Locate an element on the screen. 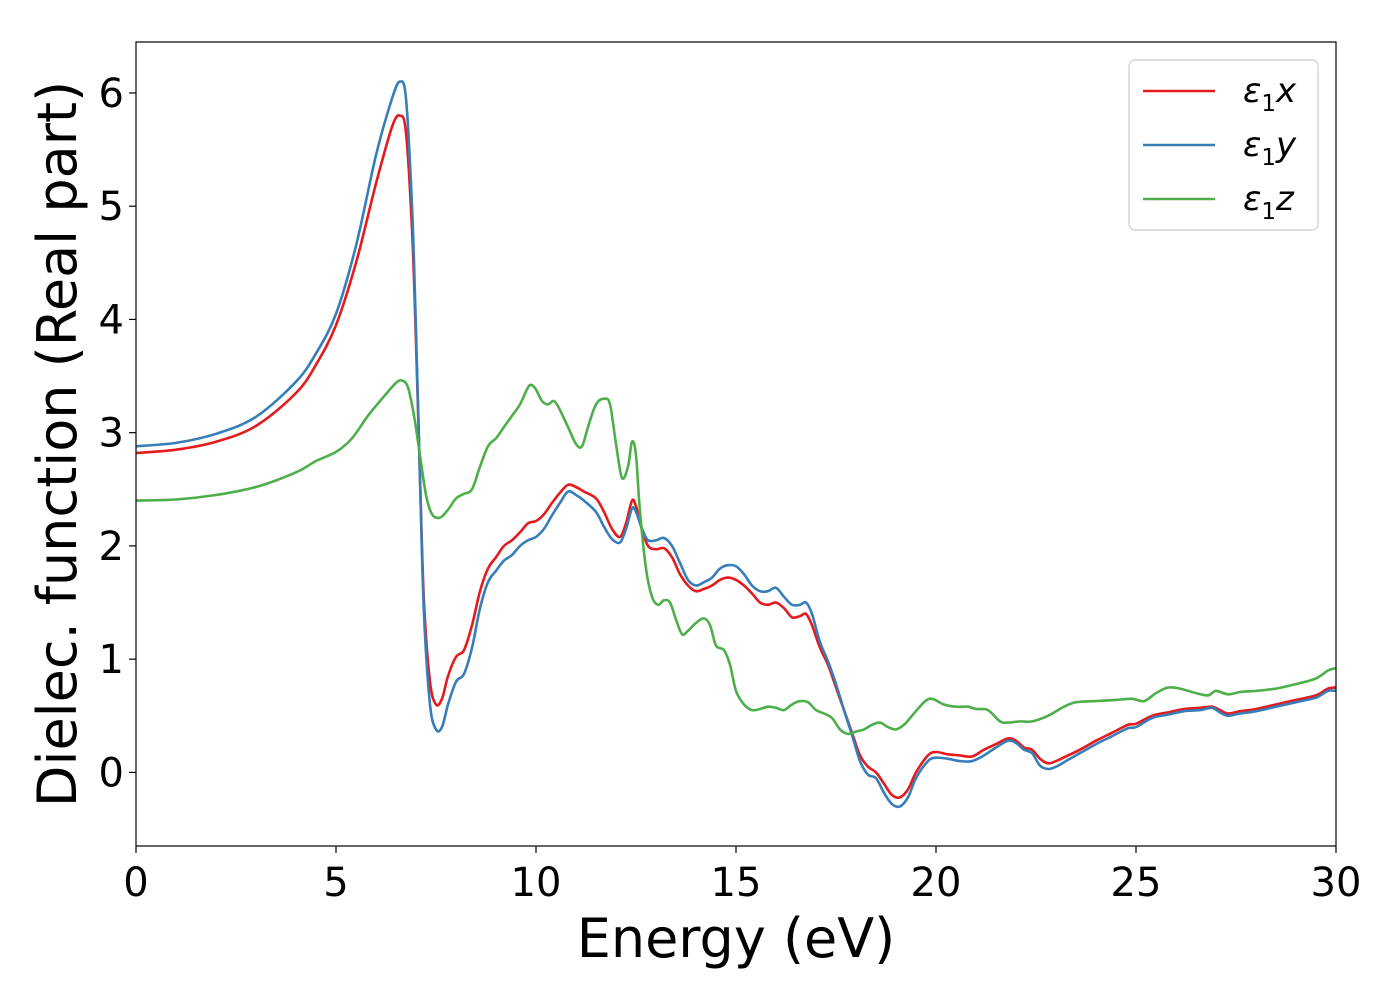 The image size is (1400, 1000). x-tick-label: 0 is located at coordinates (135, 883).